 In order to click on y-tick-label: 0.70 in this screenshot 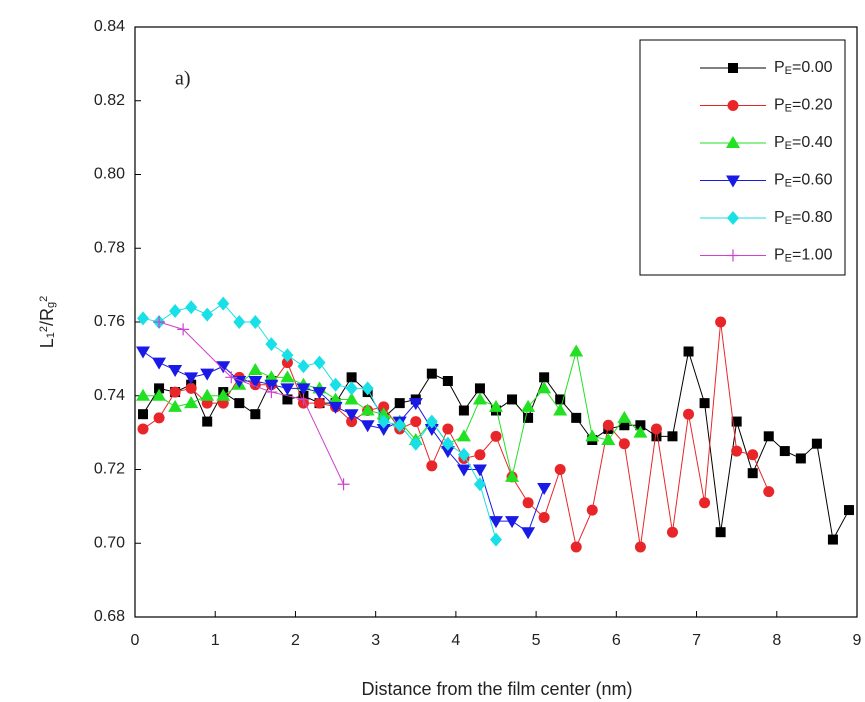, I will do `click(109, 542)`.